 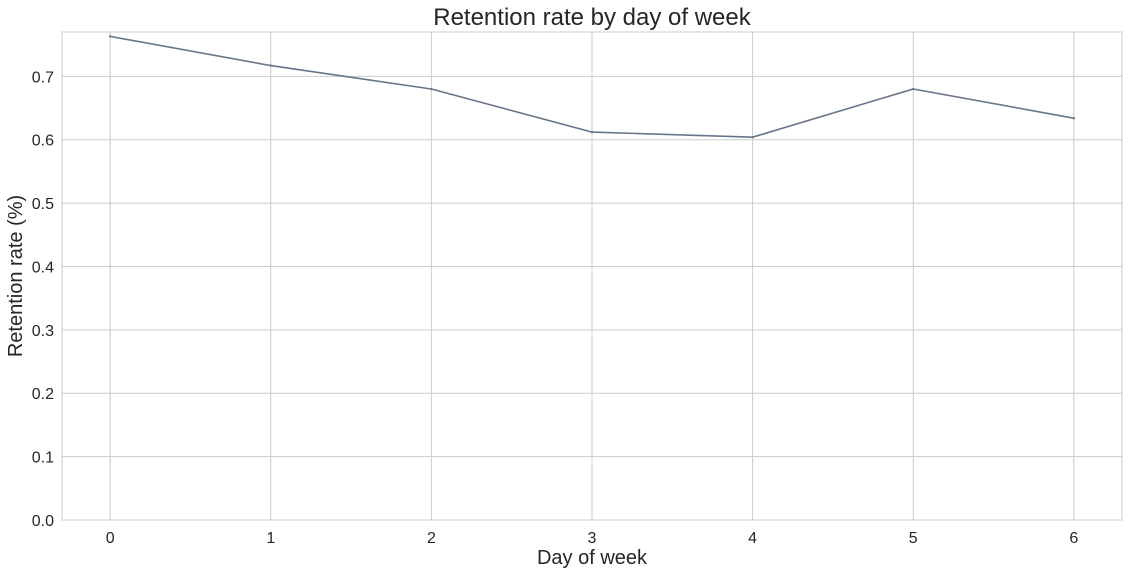 I want to click on y-axis-ticks: 0.0 0.1 0.2 0.3 0.4 0.5 0.6 0.7, so click(x=43, y=299).